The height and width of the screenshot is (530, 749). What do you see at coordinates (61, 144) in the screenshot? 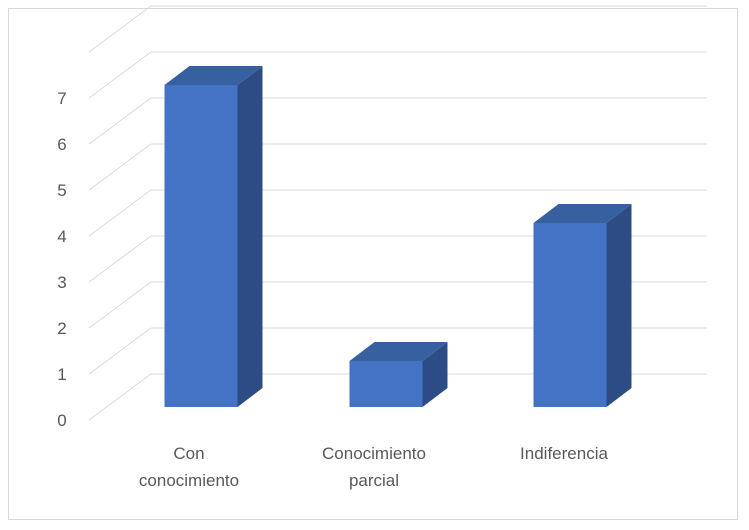
I see `y-tick-label: 6` at bounding box center [61, 144].